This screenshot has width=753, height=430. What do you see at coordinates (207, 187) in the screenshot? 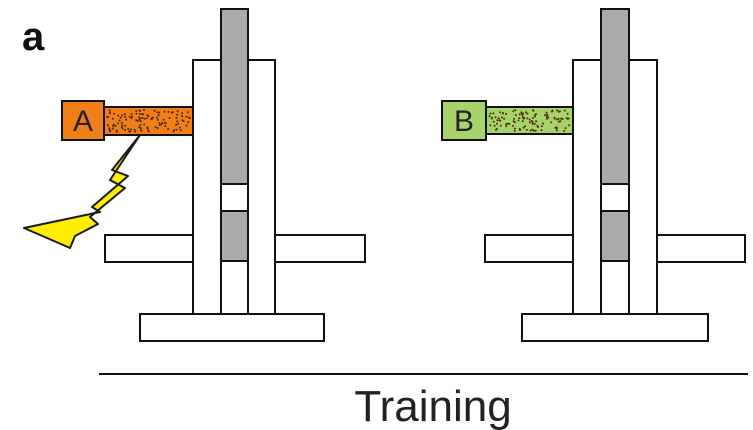
I see `left-cylinder-wall-left` at bounding box center [207, 187].